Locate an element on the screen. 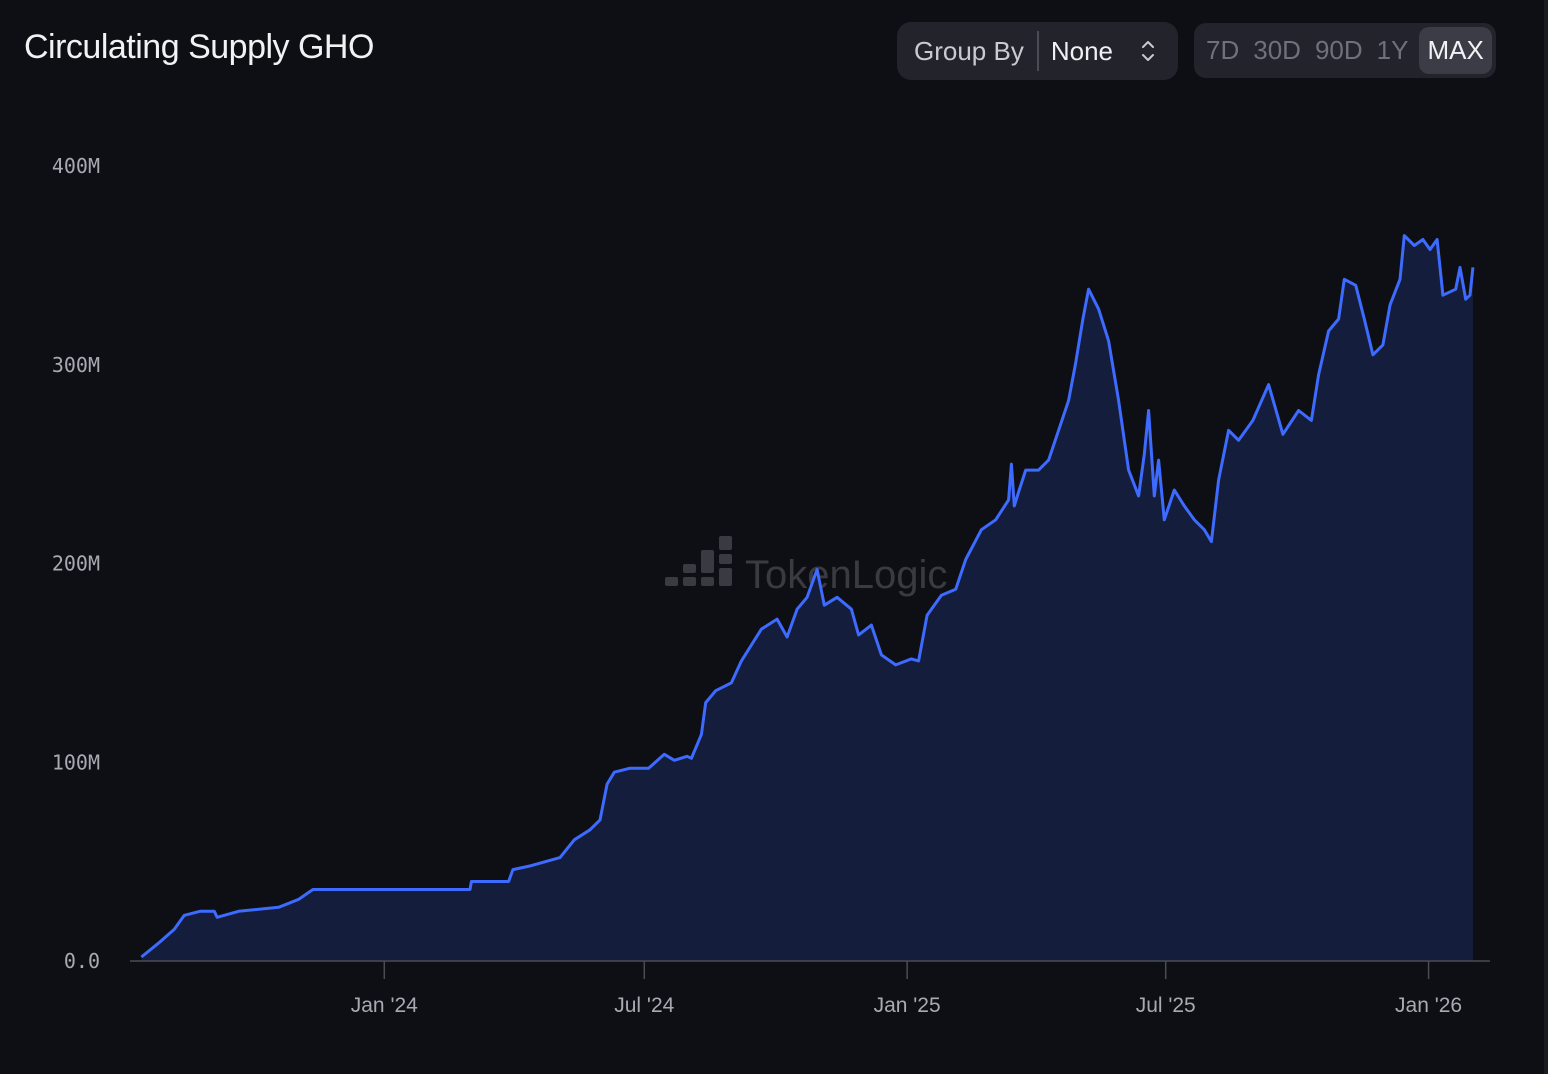 Image resolution: width=1548 pixels, height=1074 pixels. divider is located at coordinates (1037, 51).